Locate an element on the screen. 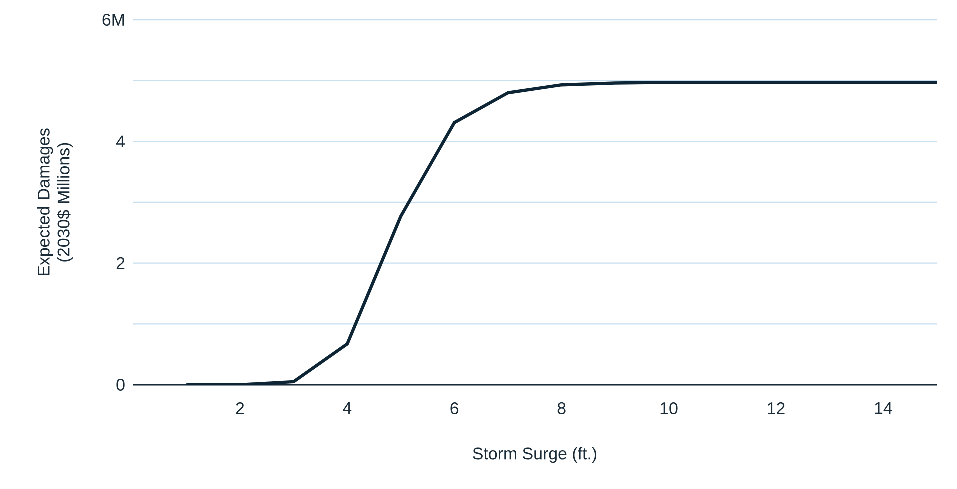 This screenshot has height=489, width=957. x-tick-label: 2 is located at coordinates (240, 408).